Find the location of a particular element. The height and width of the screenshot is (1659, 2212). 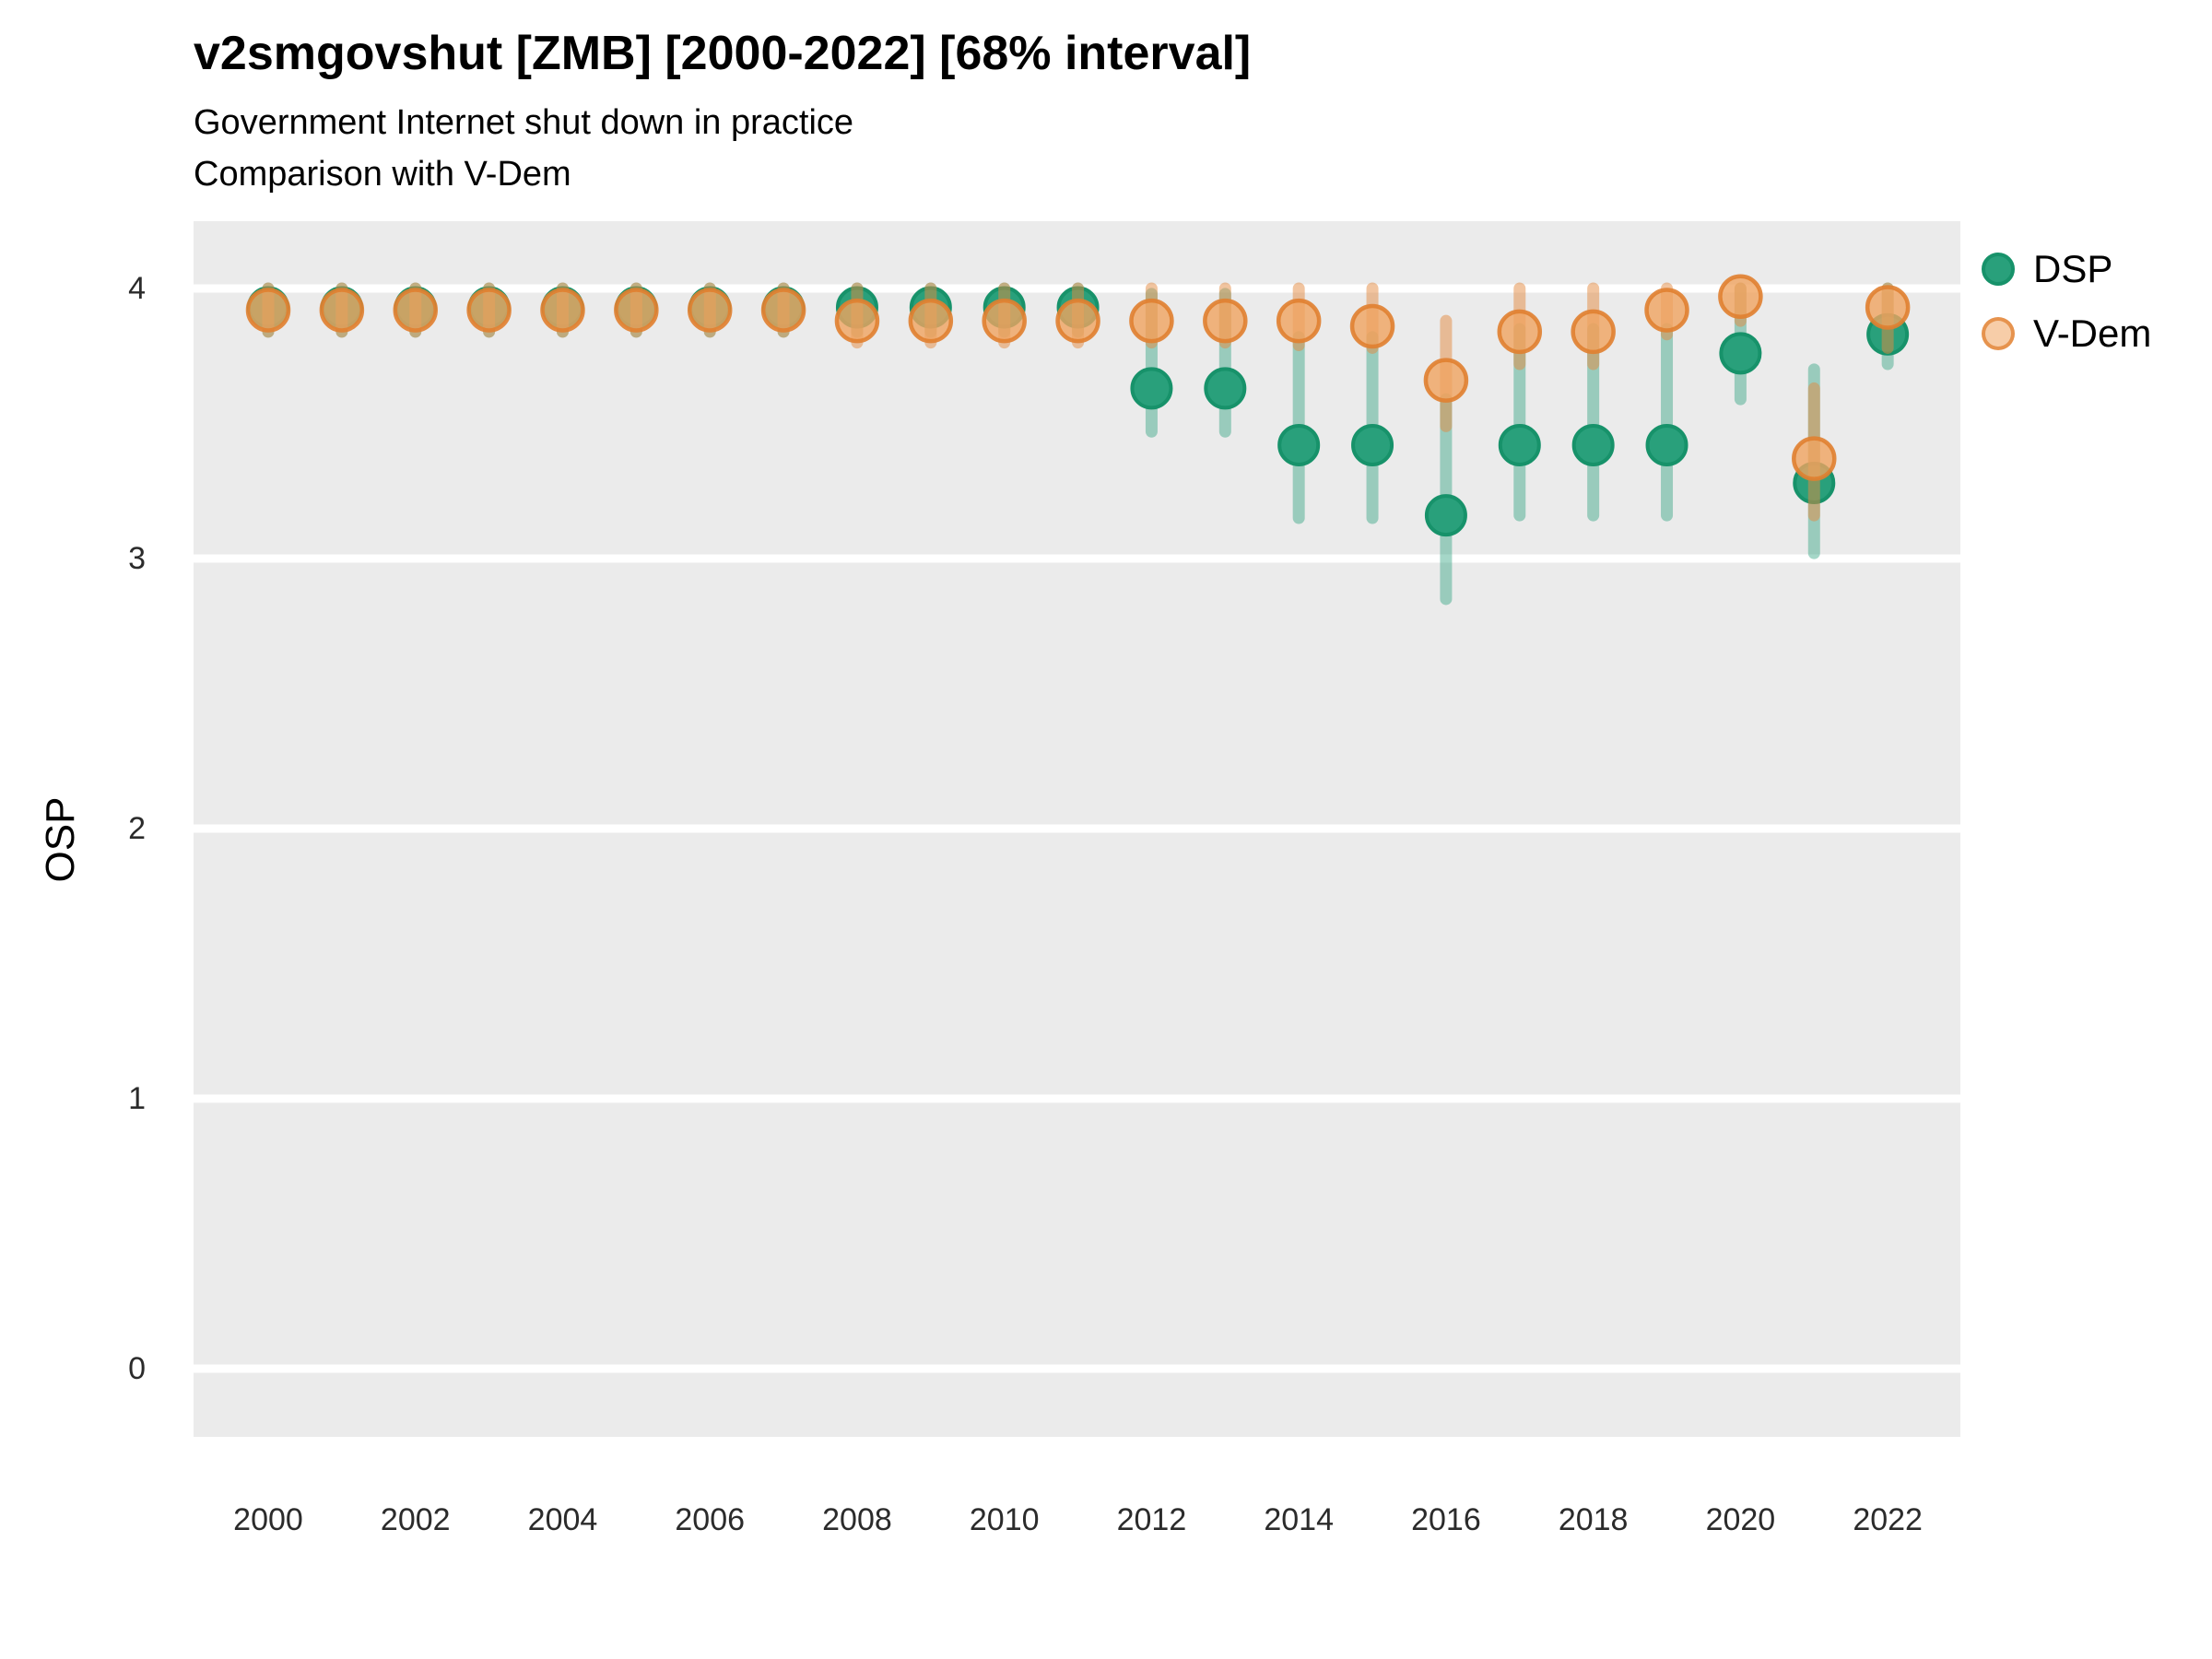

vdem-point-2011 is located at coordinates (1077, 321).